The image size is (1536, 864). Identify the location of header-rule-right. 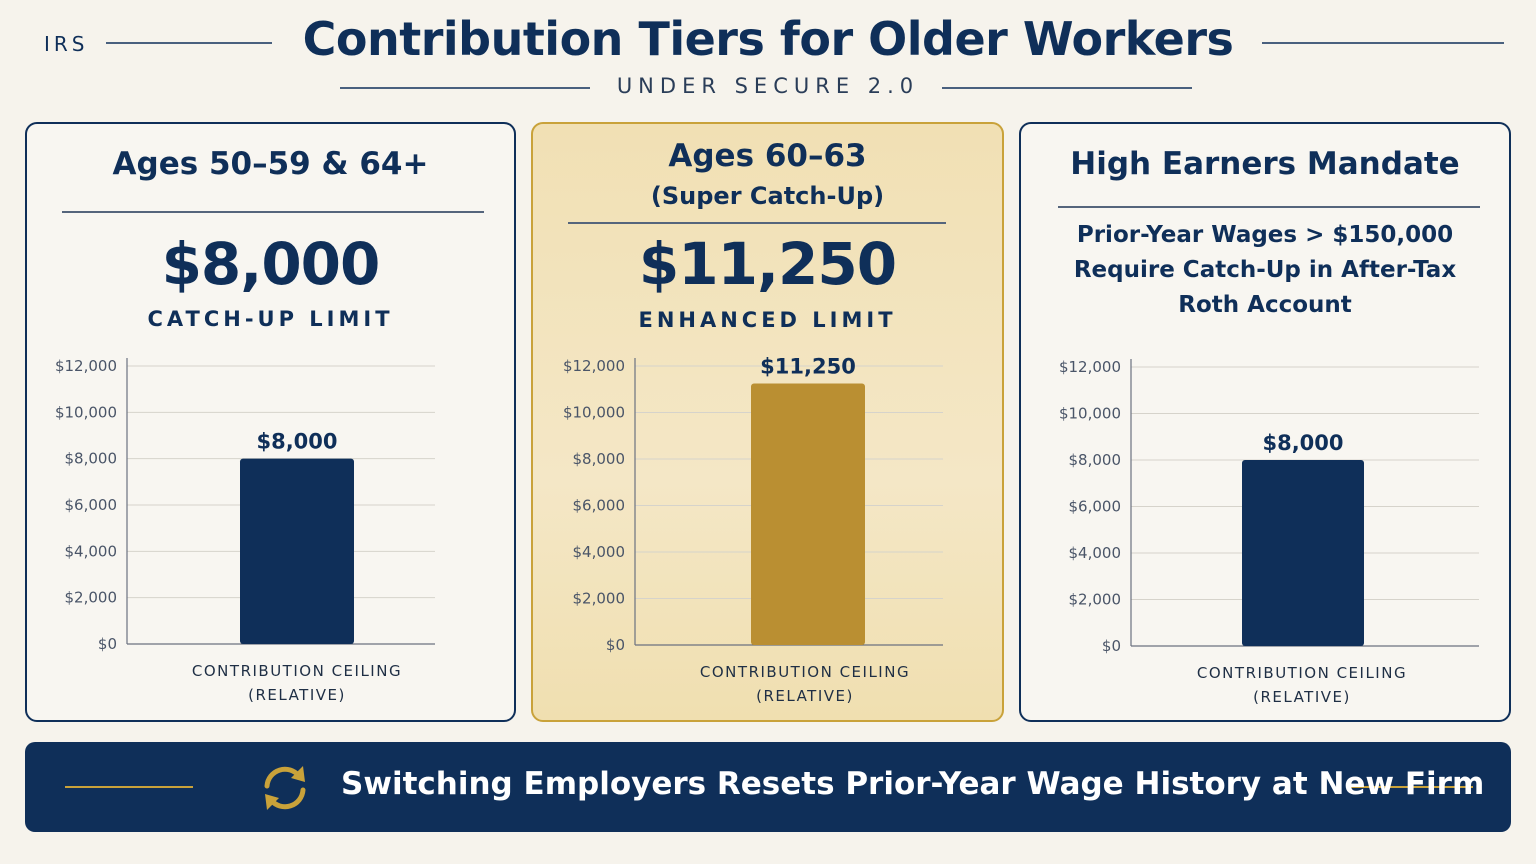
(1383, 43).